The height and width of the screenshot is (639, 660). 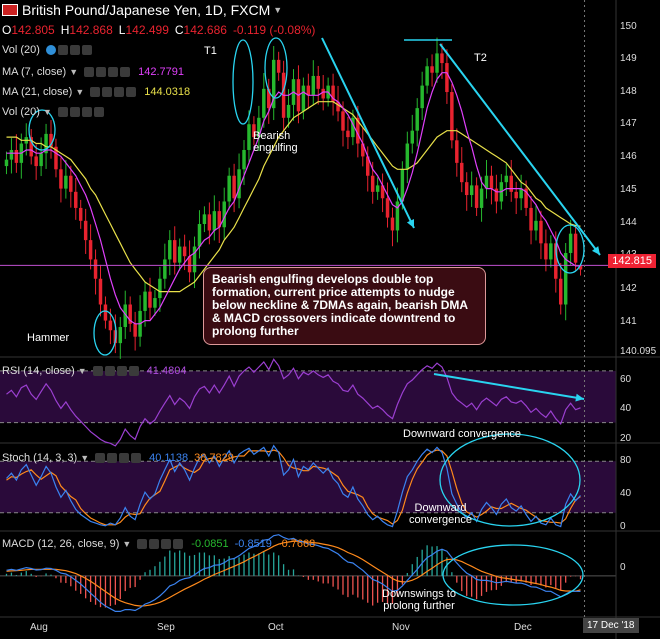 I want to click on trend-arrow, so click(x=368, y=133).